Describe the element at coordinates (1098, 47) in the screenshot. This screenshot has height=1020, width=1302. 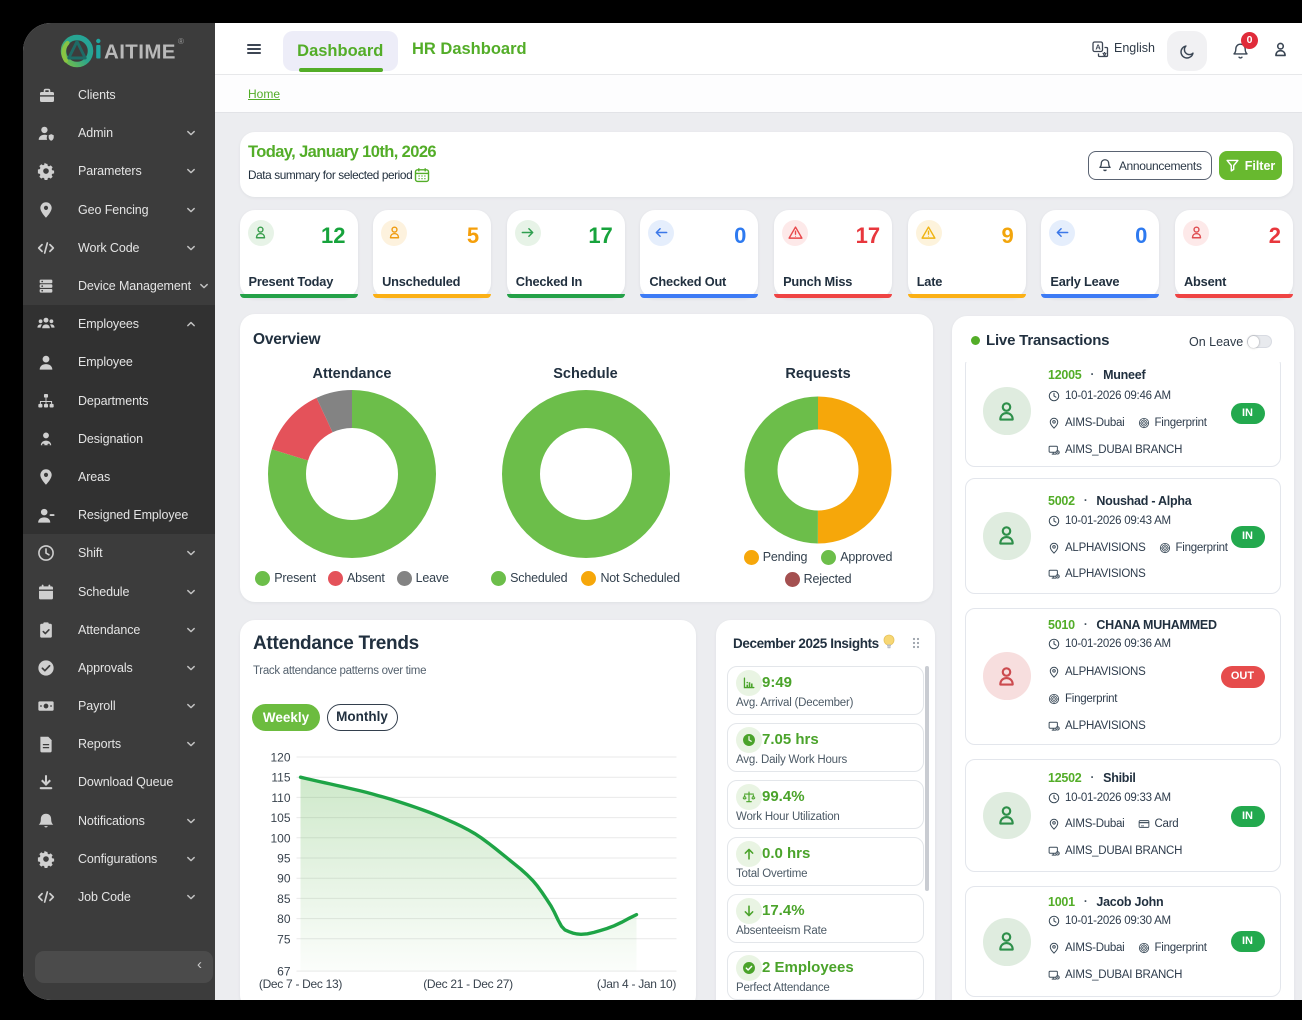
I see `svg-text: A` at that location.